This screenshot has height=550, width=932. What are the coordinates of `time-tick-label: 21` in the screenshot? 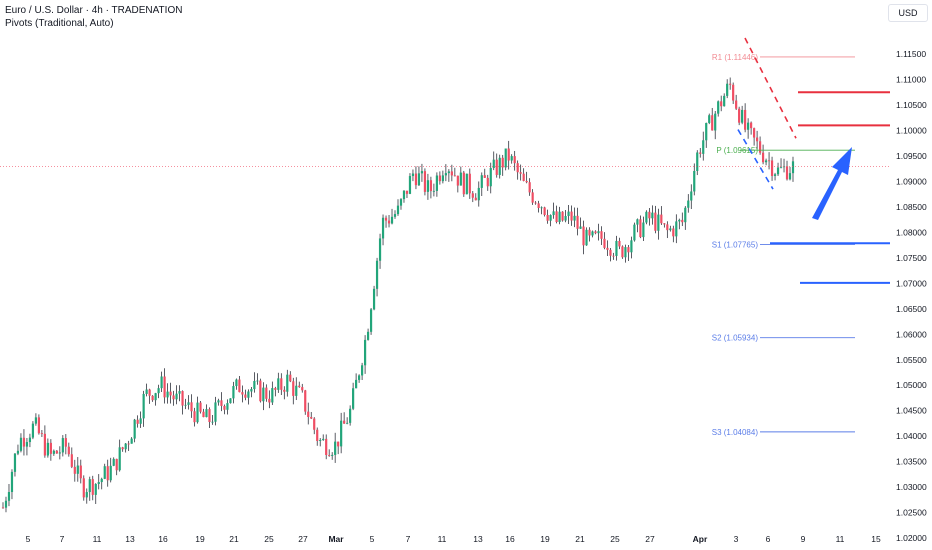 It's located at (234, 539).